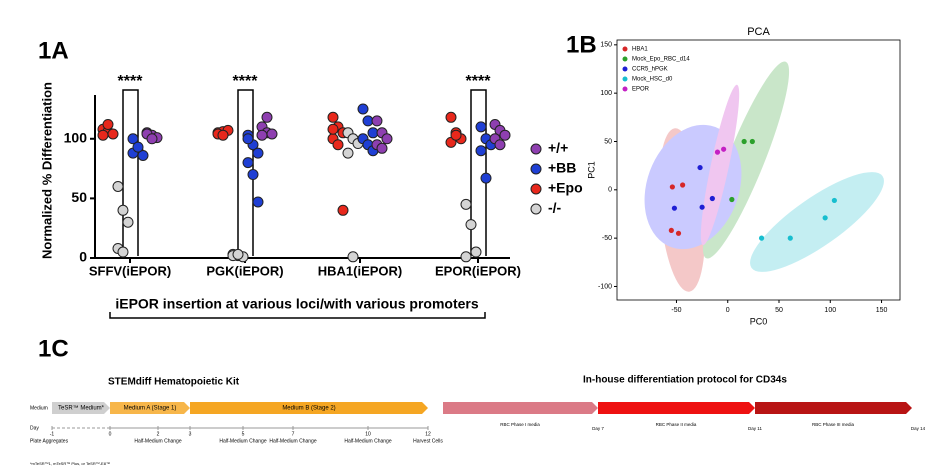 The image size is (936, 472). Describe the element at coordinates (360, 270) in the screenshot. I see `x-tick-label: HBA1(iEPOR)` at that location.